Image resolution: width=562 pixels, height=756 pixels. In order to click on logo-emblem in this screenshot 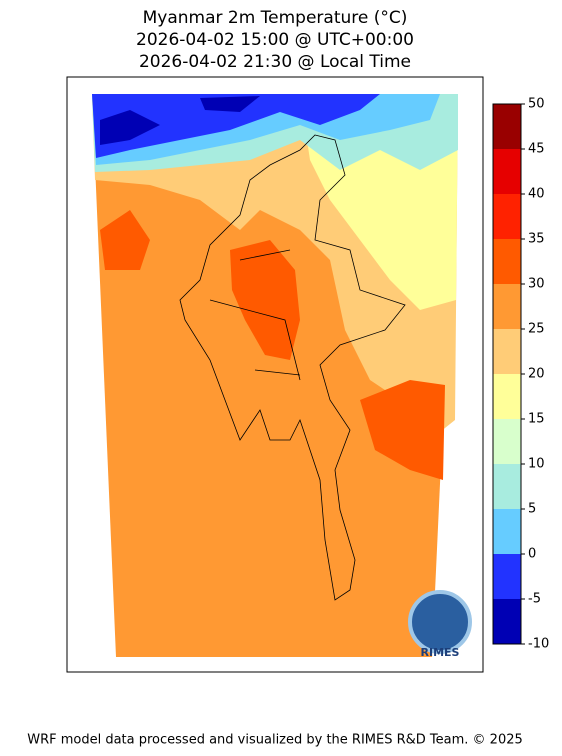, I will do `click(440, 622)`.